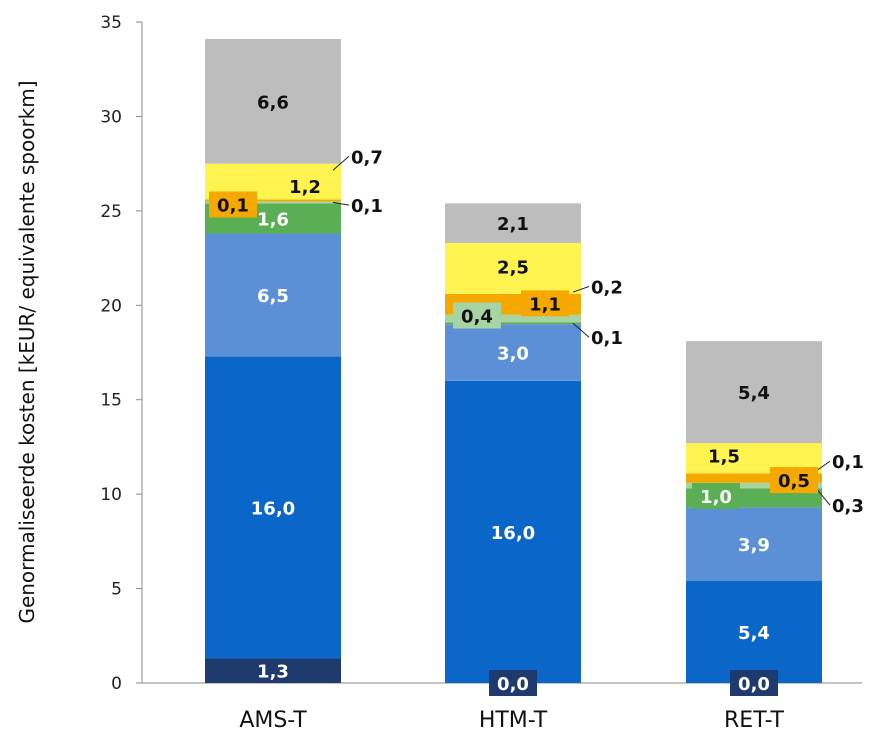  Describe the element at coordinates (121, 353) in the screenshot. I see `y-ticks: 0 5 10 15 20 25 30 35` at that location.